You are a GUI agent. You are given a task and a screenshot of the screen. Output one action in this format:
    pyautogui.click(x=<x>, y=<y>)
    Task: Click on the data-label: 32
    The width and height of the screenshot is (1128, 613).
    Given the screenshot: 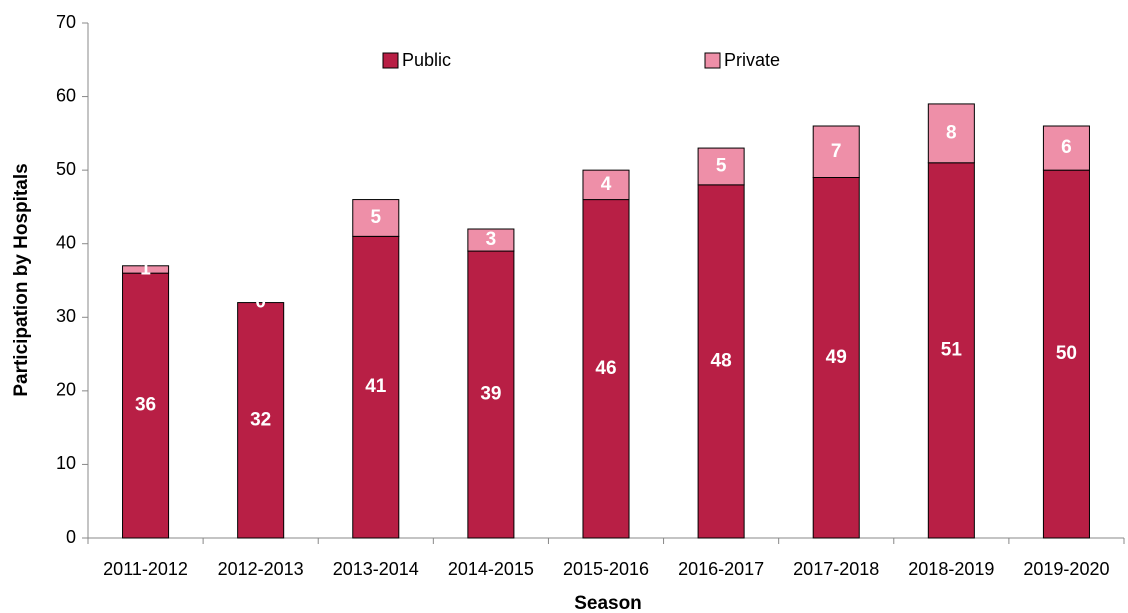 What is the action you would take?
    pyautogui.click(x=260, y=419)
    